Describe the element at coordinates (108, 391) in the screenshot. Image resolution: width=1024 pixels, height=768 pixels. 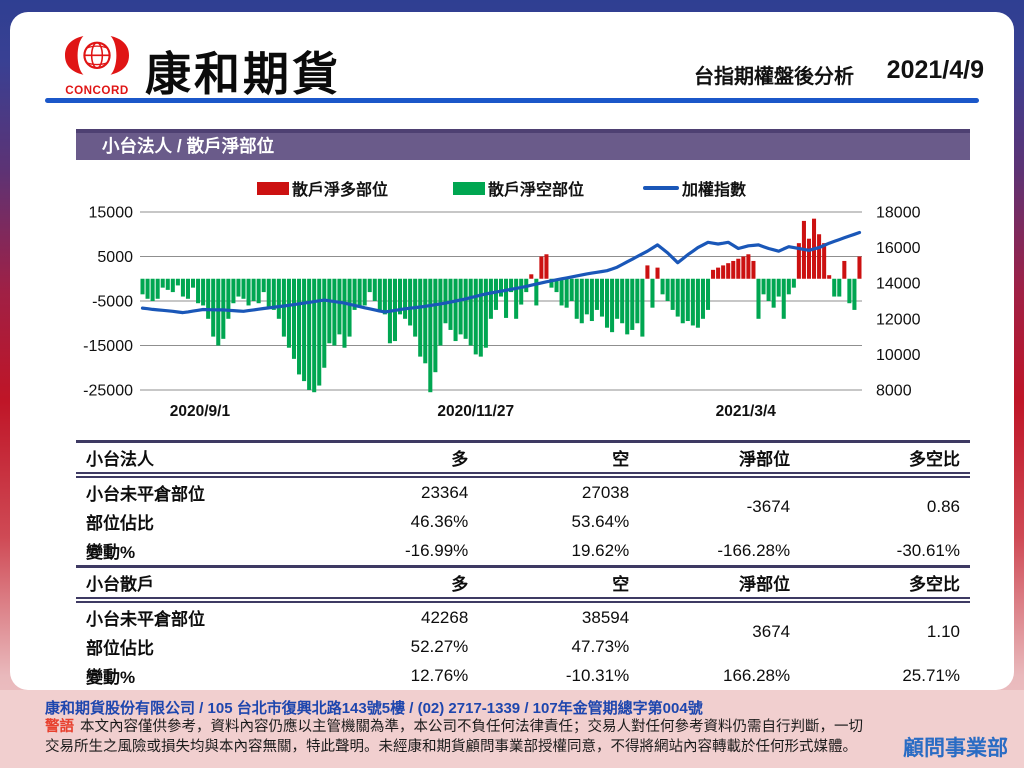
I see `svg-text: -25000` at that location.